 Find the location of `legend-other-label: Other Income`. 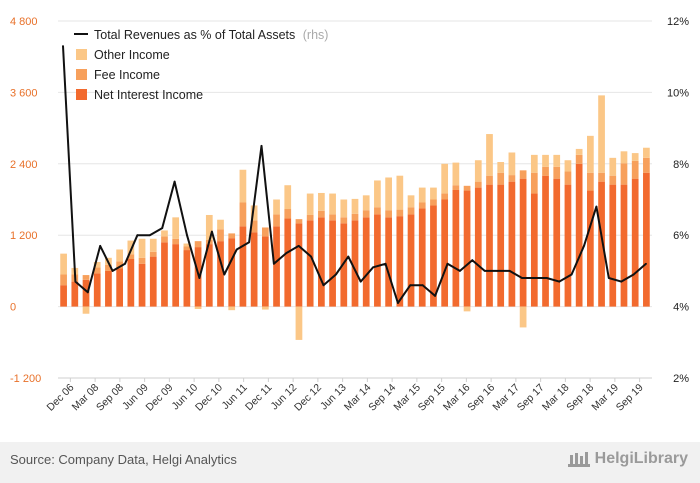

legend-other-label: Other Income is located at coordinates (132, 55).